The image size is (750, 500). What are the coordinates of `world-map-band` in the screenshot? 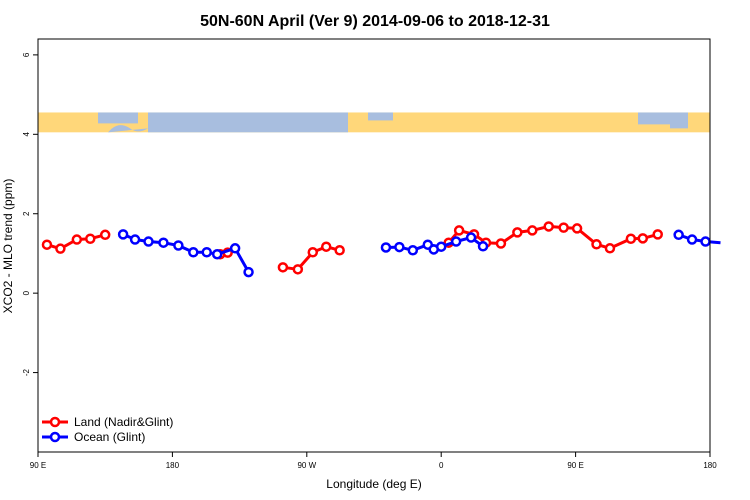 It's located at (374, 122).